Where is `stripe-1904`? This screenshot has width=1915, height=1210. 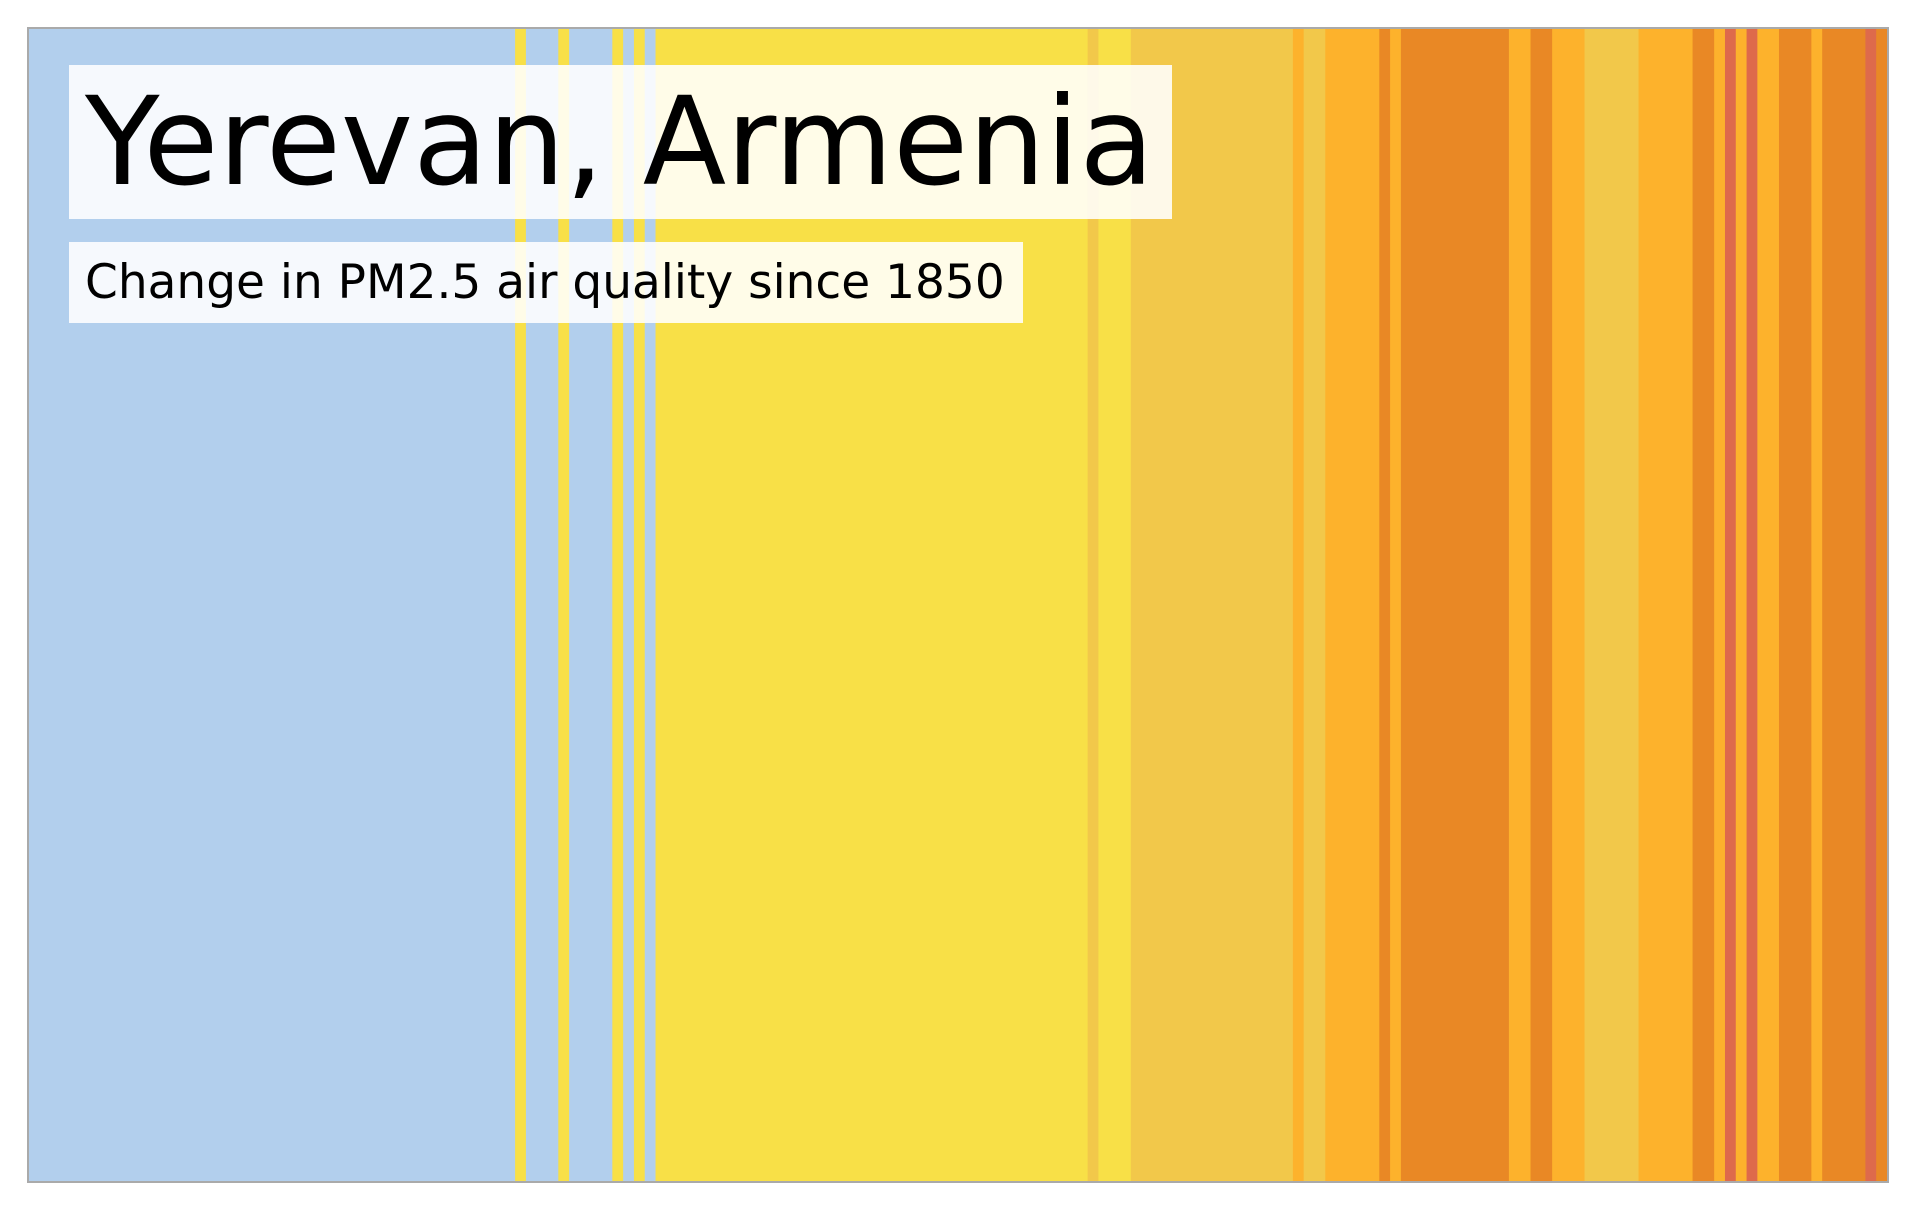 stripe-1904 is located at coordinates (618, 605).